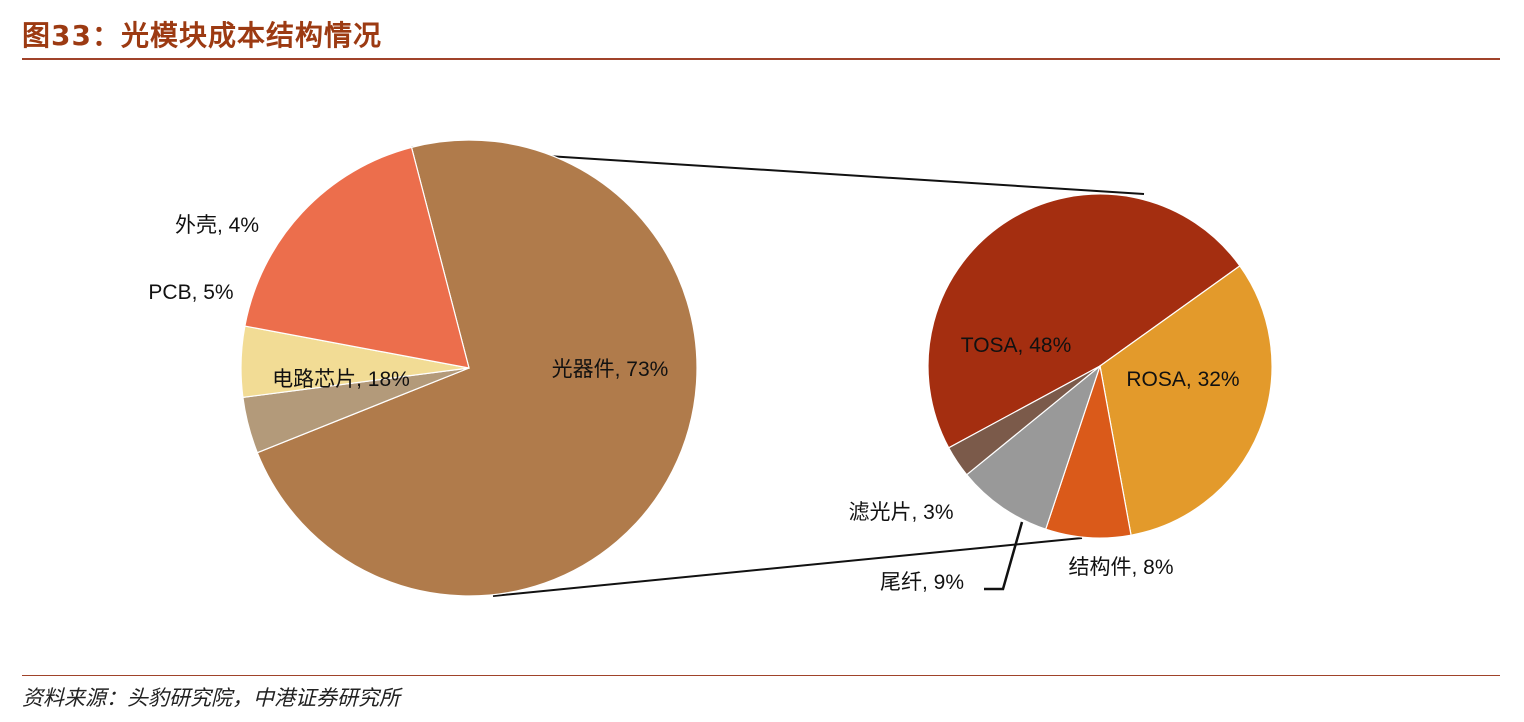 The width and height of the screenshot is (1524, 722). Describe the element at coordinates (761, 34) in the screenshot. I see `figure-header: 图33：光模块成本结构情况` at that location.